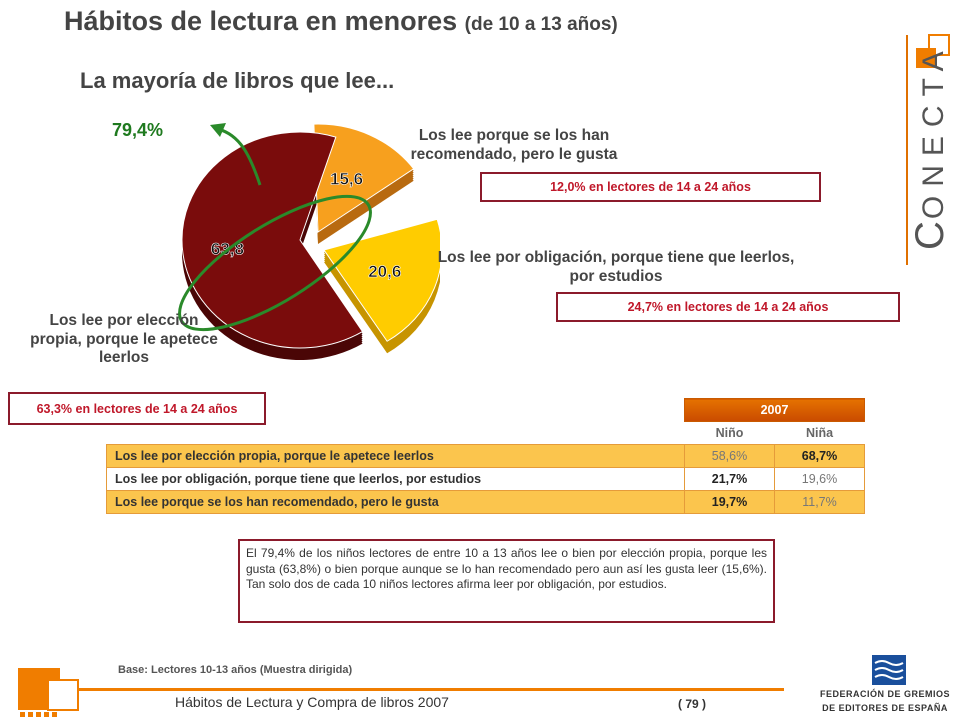  What do you see at coordinates (346, 179) in the screenshot?
I see `pie-value-label: 15,6` at bounding box center [346, 179].